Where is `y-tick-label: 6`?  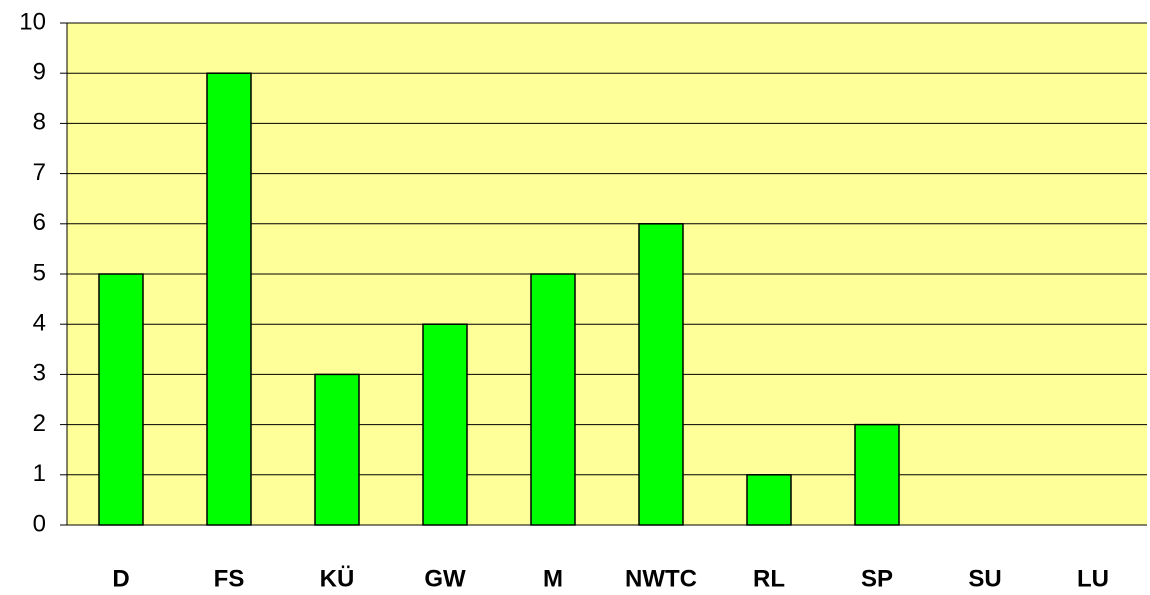 y-tick-label: 6 is located at coordinates (39, 222).